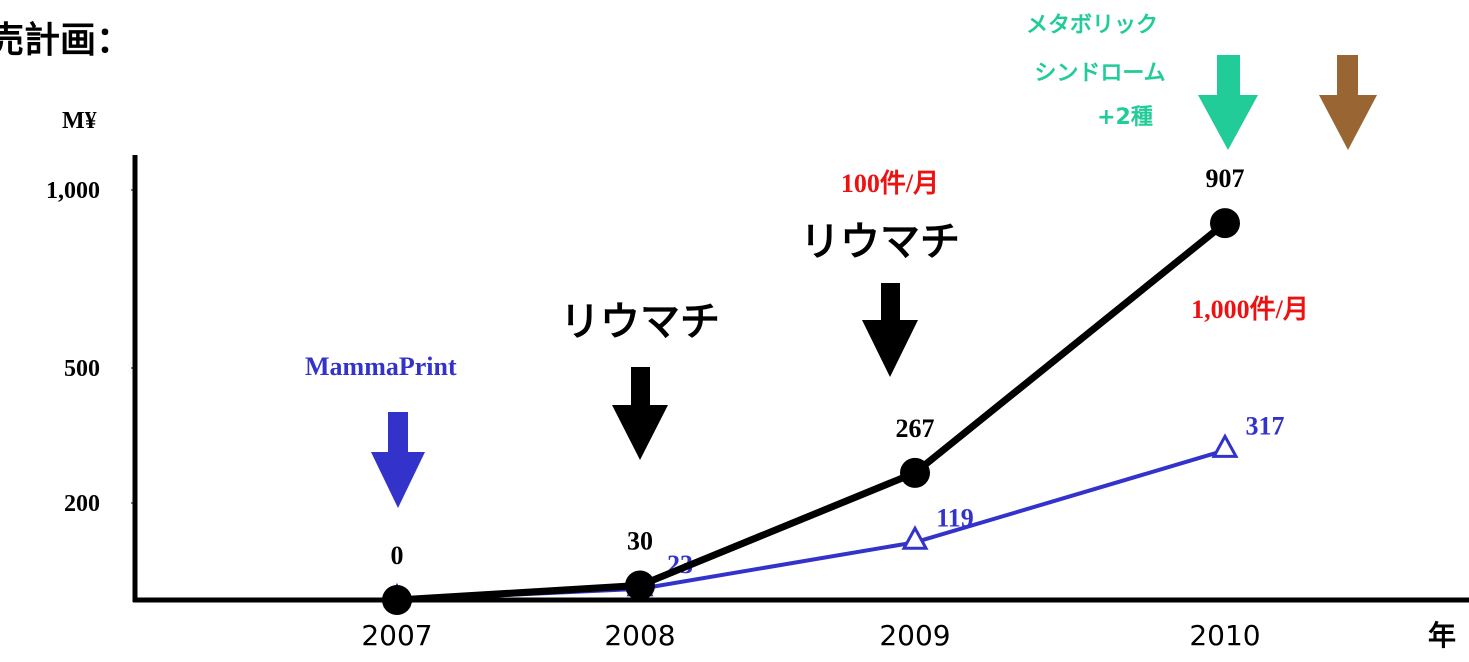 The width and height of the screenshot is (1469, 662). What do you see at coordinates (1099, 73) in the screenshot?
I see `annotation: シンドローム` at bounding box center [1099, 73].